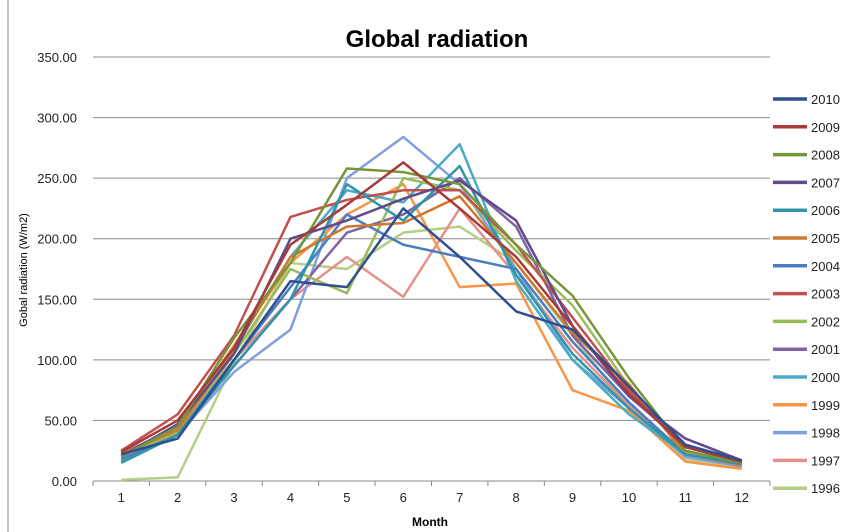 The height and width of the screenshot is (532, 856). I want to click on legend-label-2005: 2005, so click(825, 238).